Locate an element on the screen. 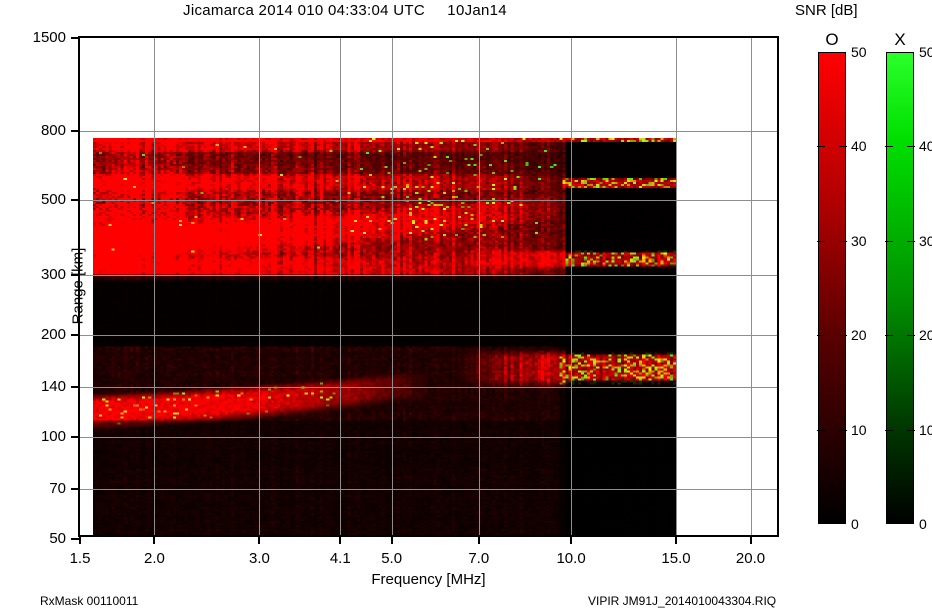  x-tick-label: 5.0 is located at coordinates (392, 558).